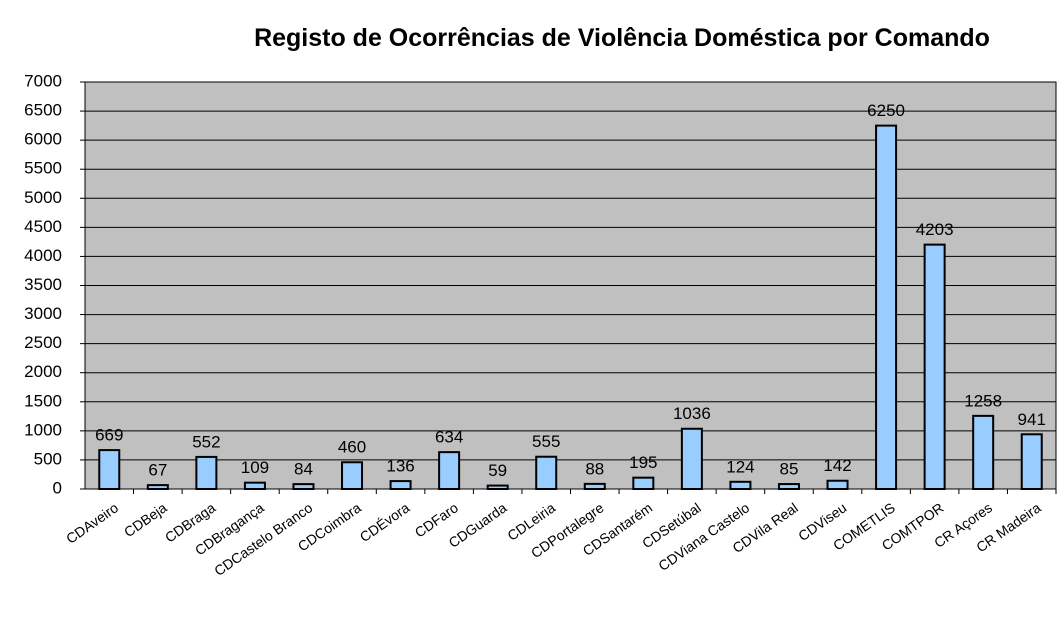 The width and height of the screenshot is (1057, 623). I want to click on y-tick-label: 1000, so click(43, 429).